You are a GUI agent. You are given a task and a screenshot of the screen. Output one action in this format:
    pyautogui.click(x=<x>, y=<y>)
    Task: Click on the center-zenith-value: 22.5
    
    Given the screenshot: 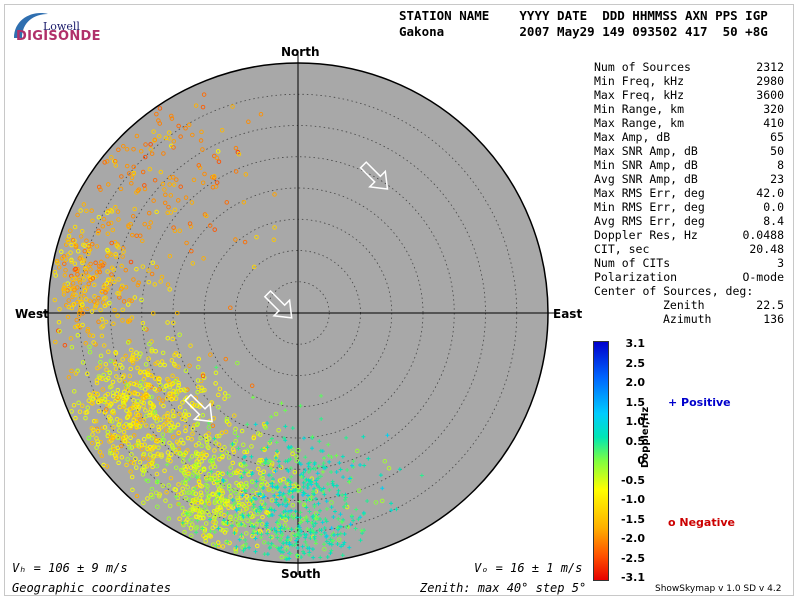 What is the action you would take?
    pyautogui.click(x=770, y=305)
    